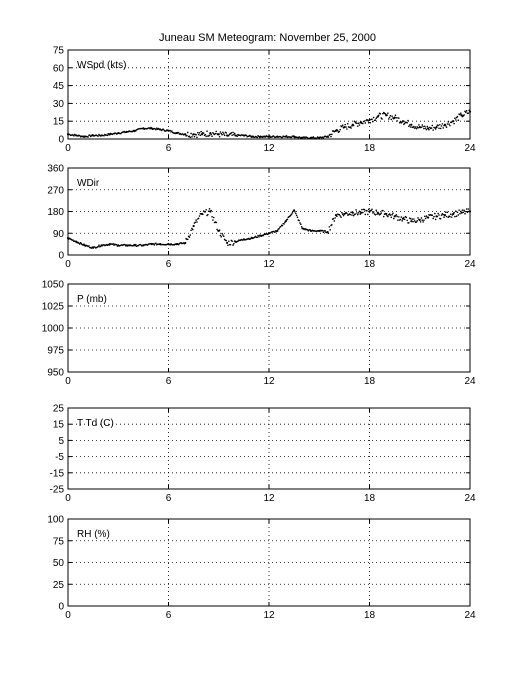 The width and height of the screenshot is (520, 688). I want to click on x-tick-label: 6, so click(169, 264).